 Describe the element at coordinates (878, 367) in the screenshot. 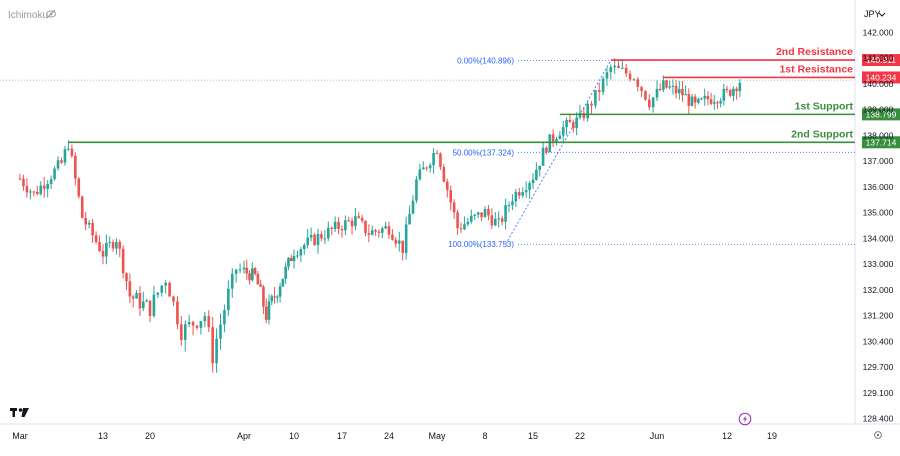

I see `y-tick-label: 129.700` at that location.